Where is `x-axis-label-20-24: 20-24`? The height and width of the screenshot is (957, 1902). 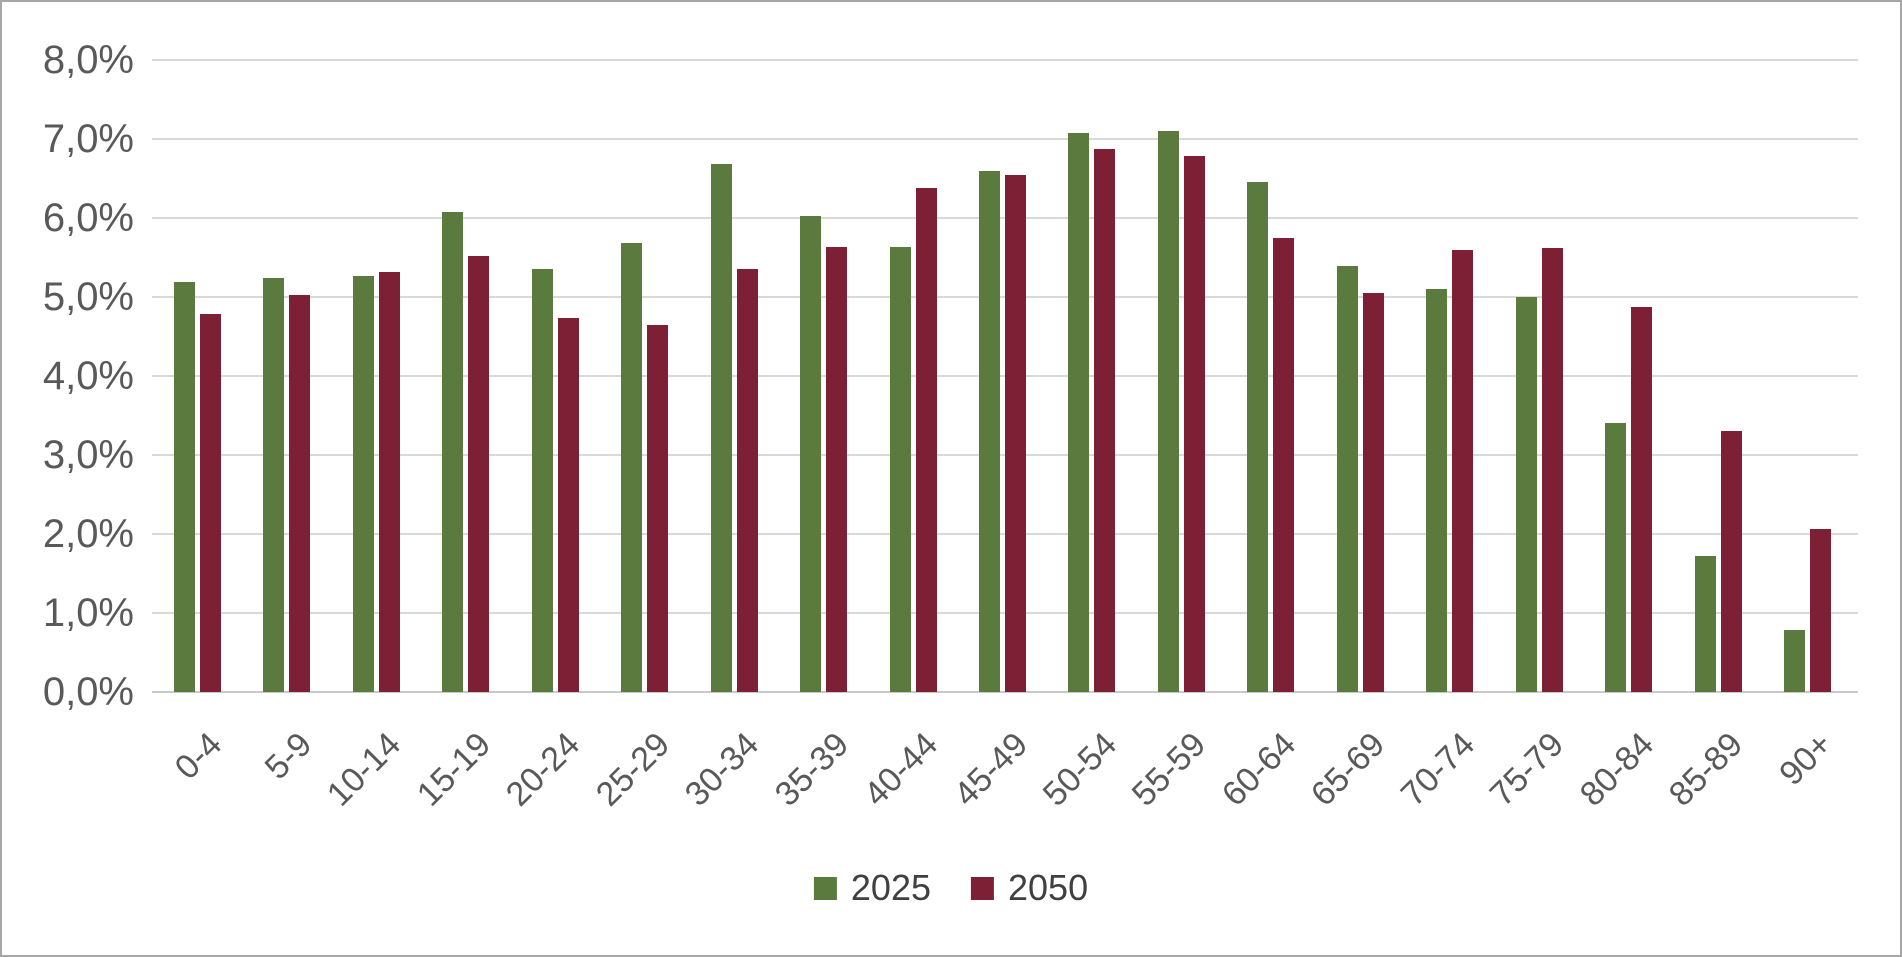
x-axis-label-20-24: 20-24 is located at coordinates (543, 769).